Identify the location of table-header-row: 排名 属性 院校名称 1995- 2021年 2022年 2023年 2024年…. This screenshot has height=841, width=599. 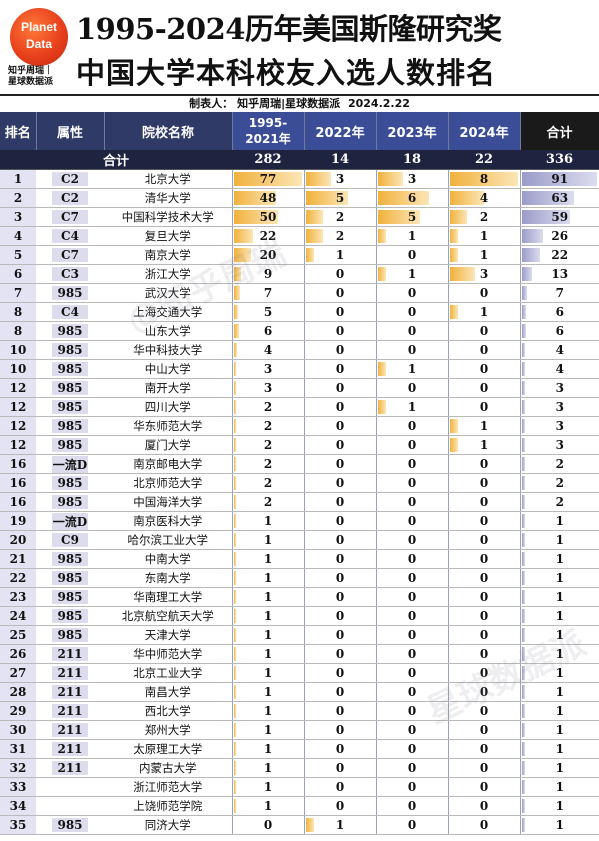
(299, 131).